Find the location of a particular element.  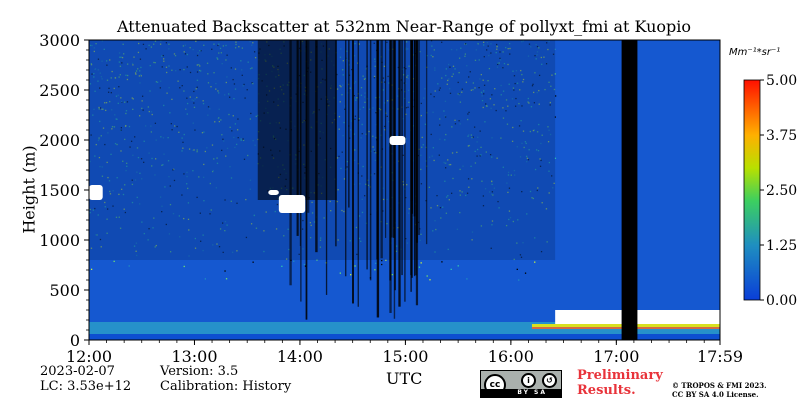

colorbar-tick-label: 0.00 is located at coordinates (781, 301).